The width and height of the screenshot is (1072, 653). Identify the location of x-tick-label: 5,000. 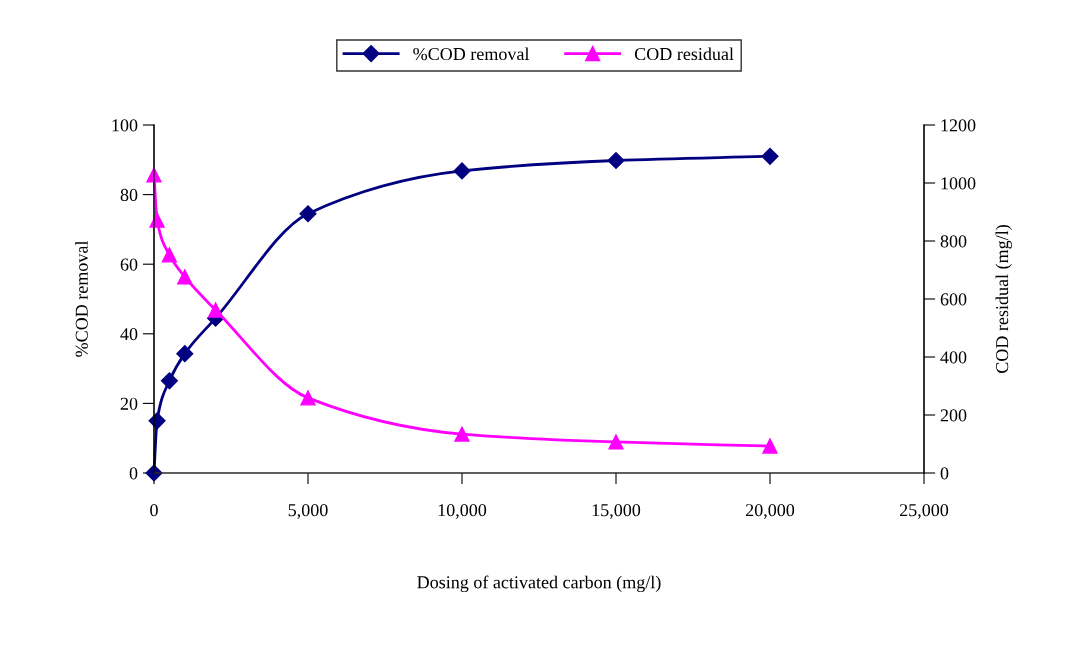
(308, 511).